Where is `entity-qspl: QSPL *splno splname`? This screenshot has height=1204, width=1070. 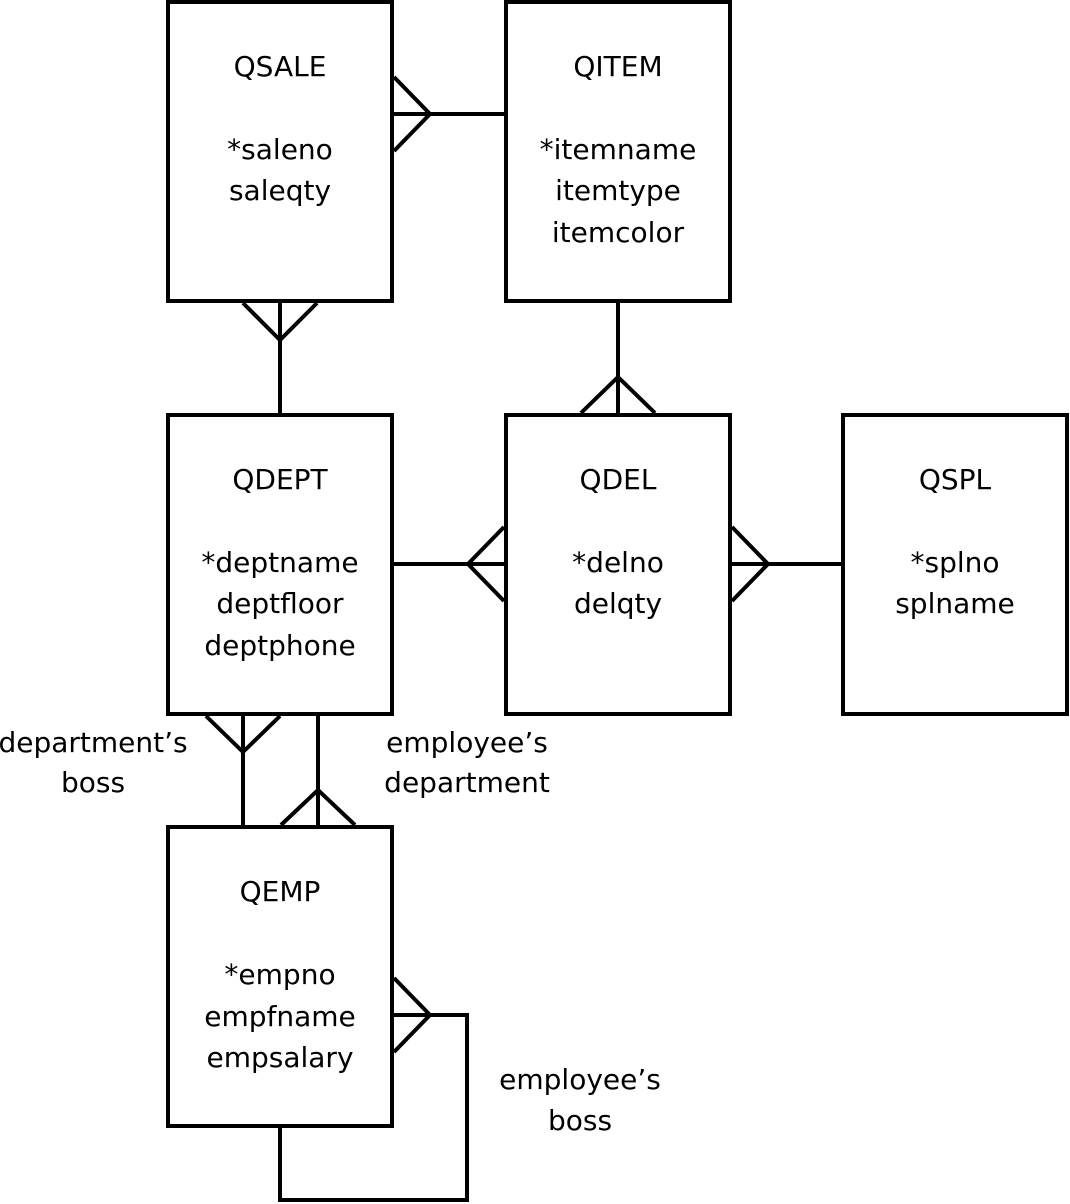
entity-qspl: QSPL *splno splname is located at coordinates (955, 564).